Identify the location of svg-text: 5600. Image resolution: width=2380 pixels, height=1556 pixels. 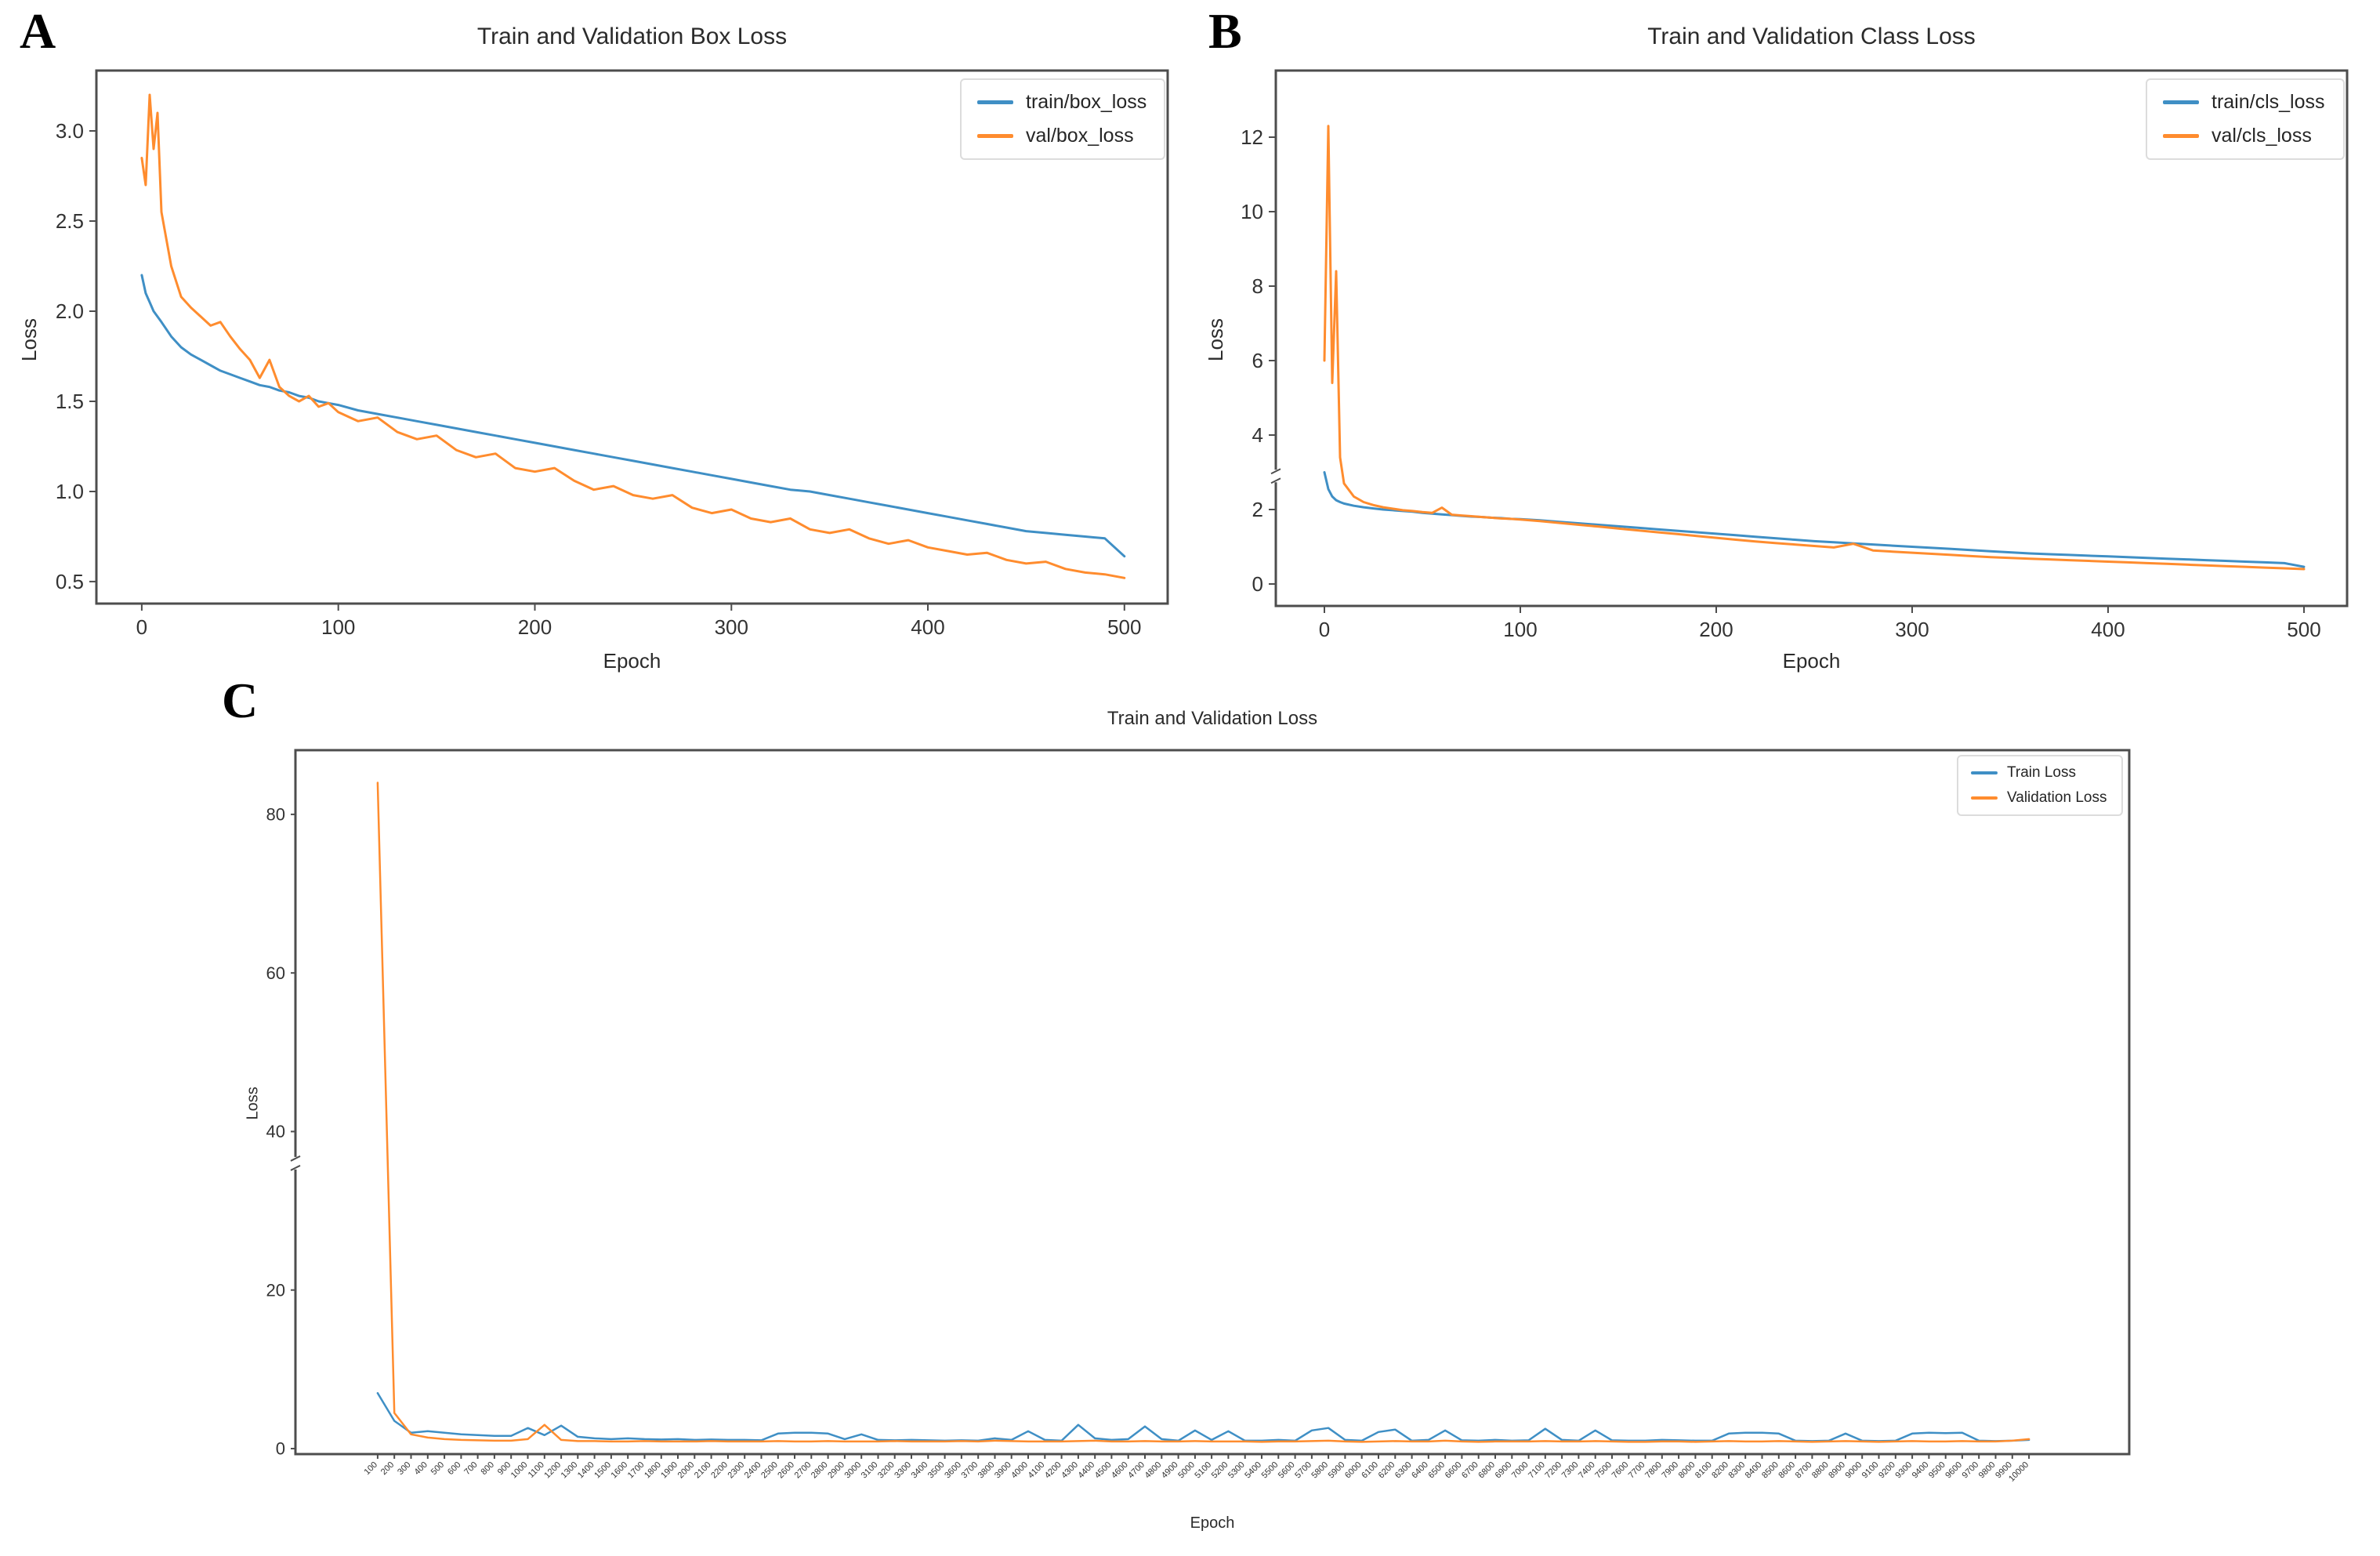
(1287, 1470).